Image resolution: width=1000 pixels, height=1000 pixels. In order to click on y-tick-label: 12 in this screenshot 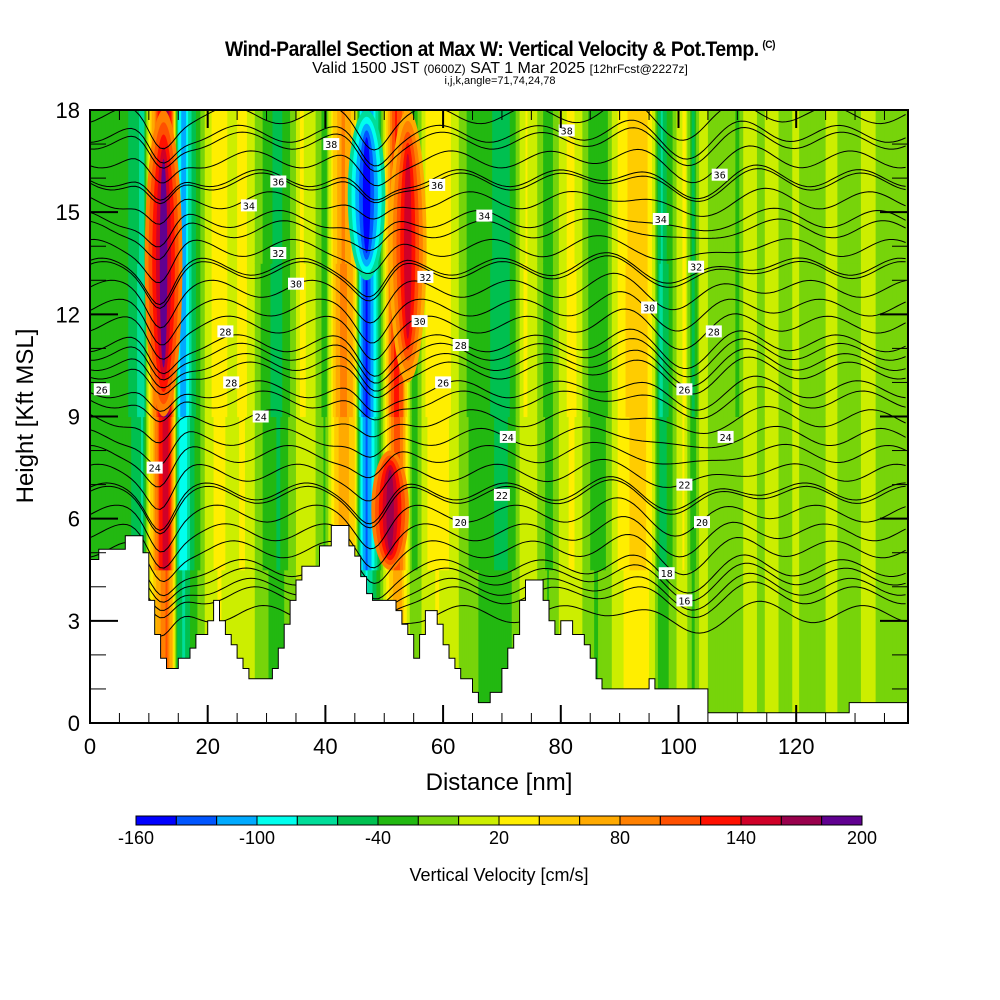, I will do `click(68, 314)`.